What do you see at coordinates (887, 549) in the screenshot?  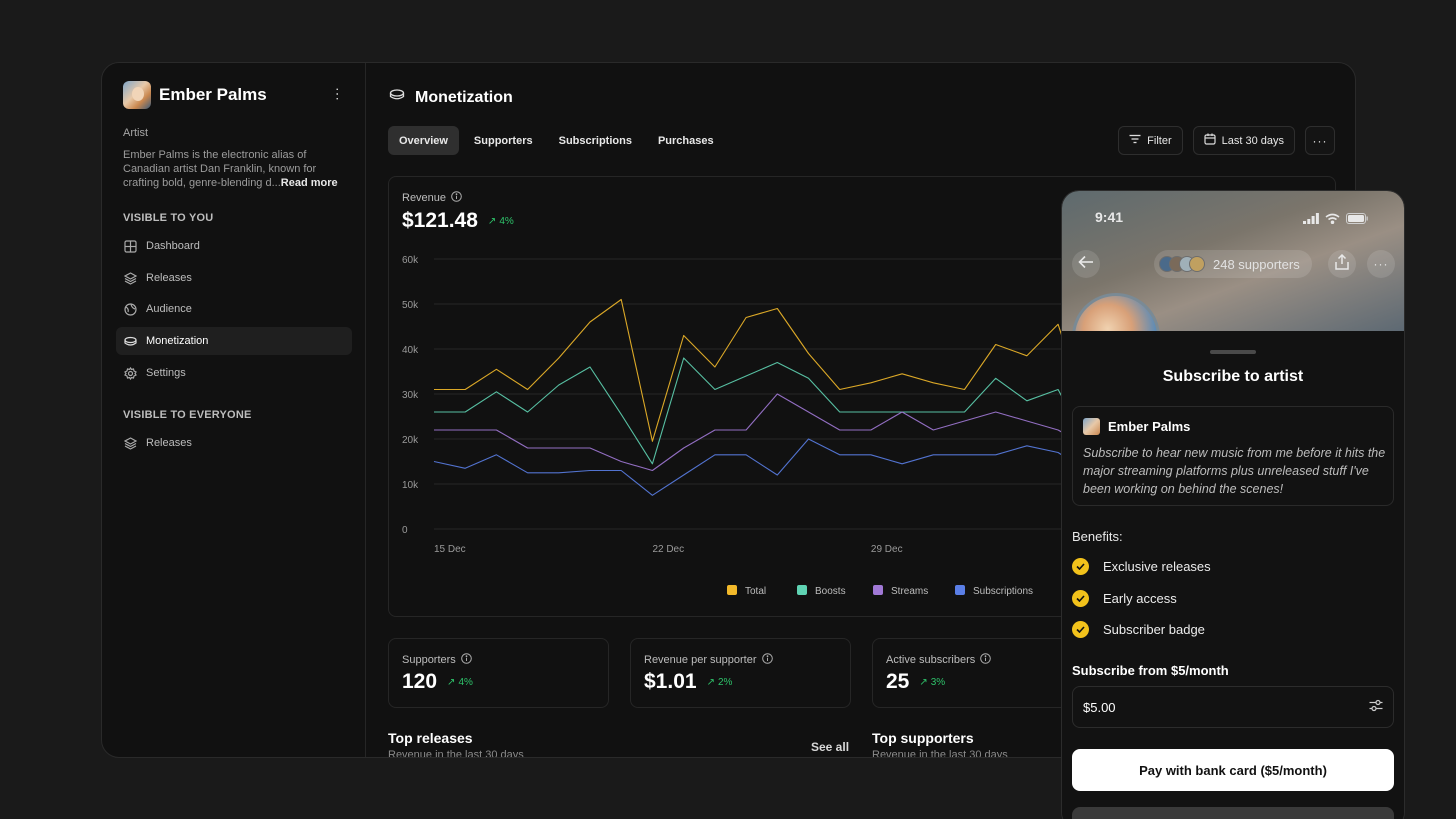 I see `x-tick-label: 29 Dec` at bounding box center [887, 549].